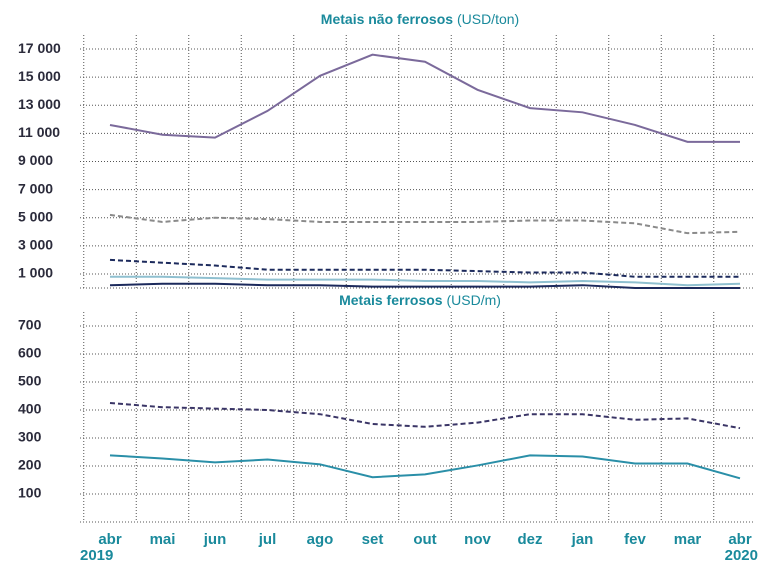 This screenshot has width=761, height=570. What do you see at coordinates (373, 539) in the screenshot?
I see `x-tick-label: set` at bounding box center [373, 539].